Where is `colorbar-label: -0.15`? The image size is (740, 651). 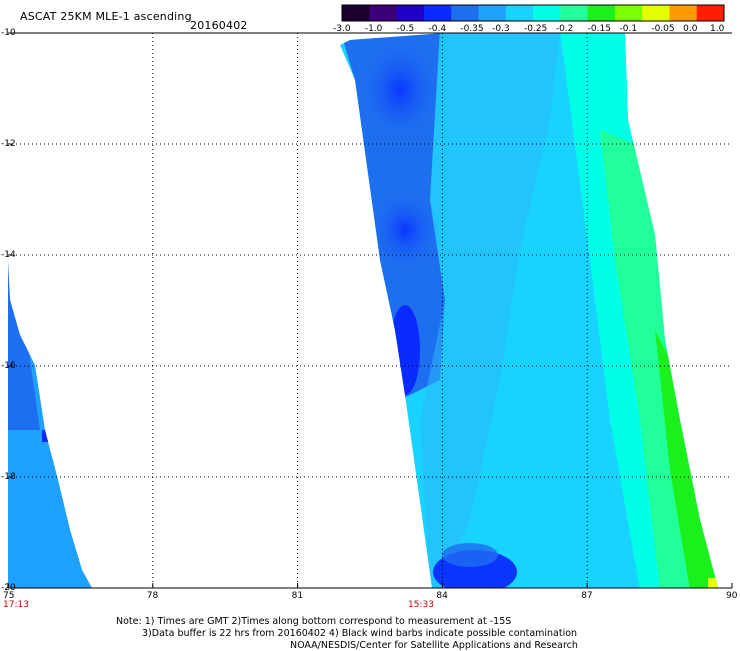
colorbar-label: -0.15 is located at coordinates (599, 29).